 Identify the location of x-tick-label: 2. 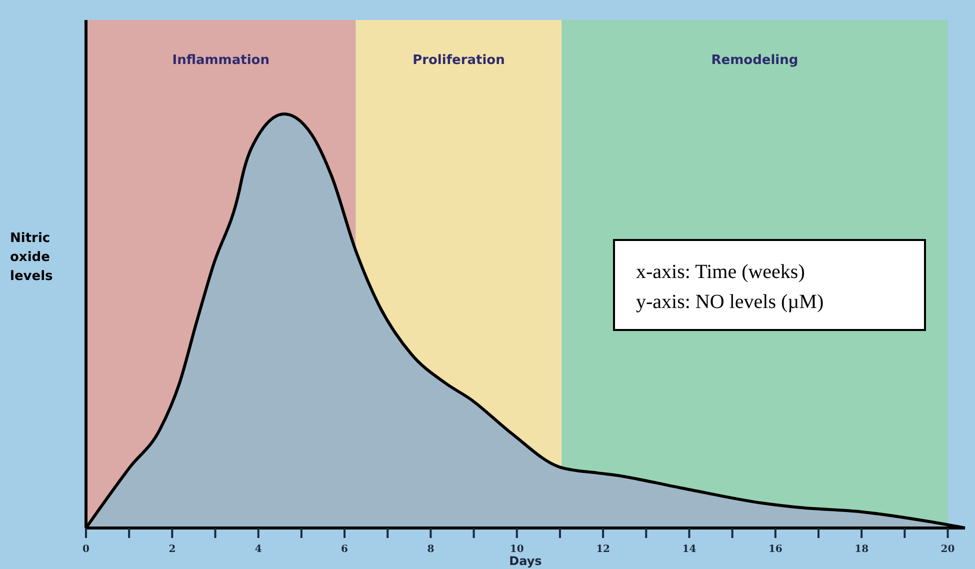
(172, 549).